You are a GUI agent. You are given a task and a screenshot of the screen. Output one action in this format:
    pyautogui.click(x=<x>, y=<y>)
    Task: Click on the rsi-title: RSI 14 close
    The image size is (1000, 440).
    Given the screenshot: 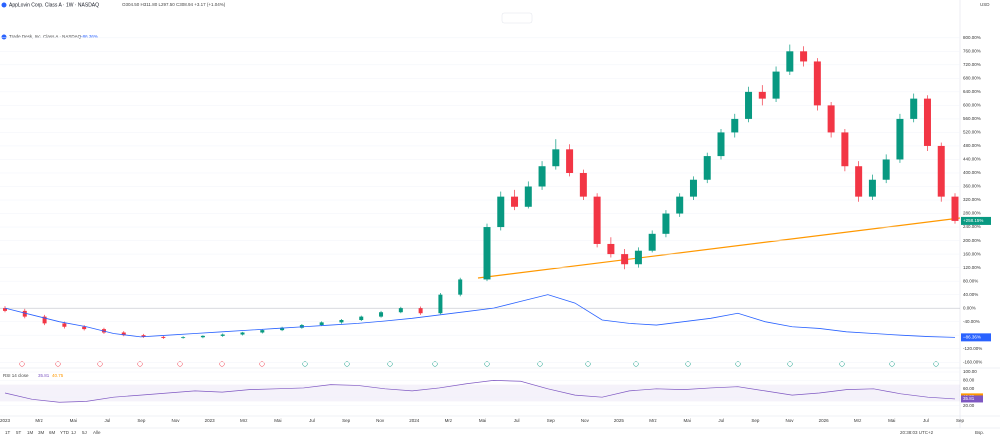 What is the action you would take?
    pyautogui.click(x=16, y=375)
    